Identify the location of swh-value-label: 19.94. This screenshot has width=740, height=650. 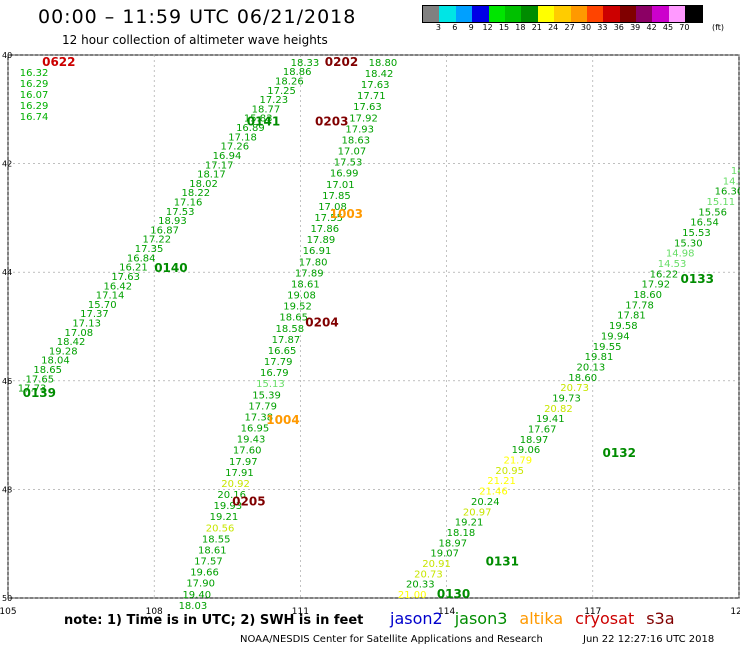
(615, 336).